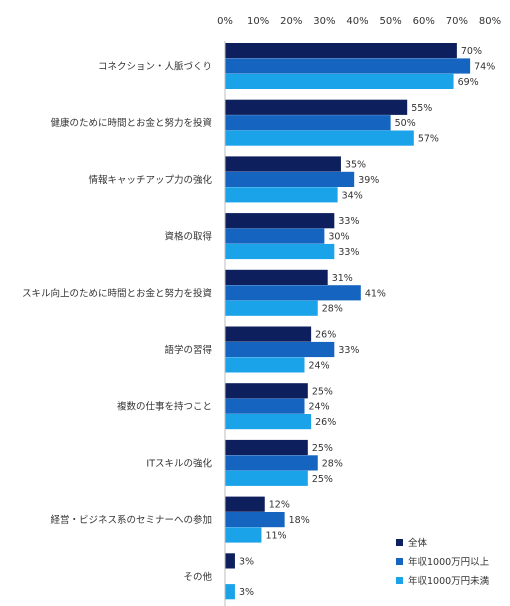 This screenshot has width=510, height=606. What do you see at coordinates (418, 543) in the screenshot?
I see `legend-label: 全体` at bounding box center [418, 543].